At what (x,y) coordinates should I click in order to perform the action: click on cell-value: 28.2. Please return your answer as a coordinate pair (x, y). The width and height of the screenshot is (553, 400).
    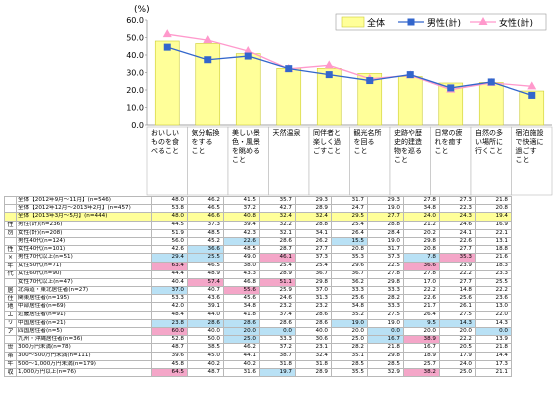
    Looking at the image, I should click on (385, 299).